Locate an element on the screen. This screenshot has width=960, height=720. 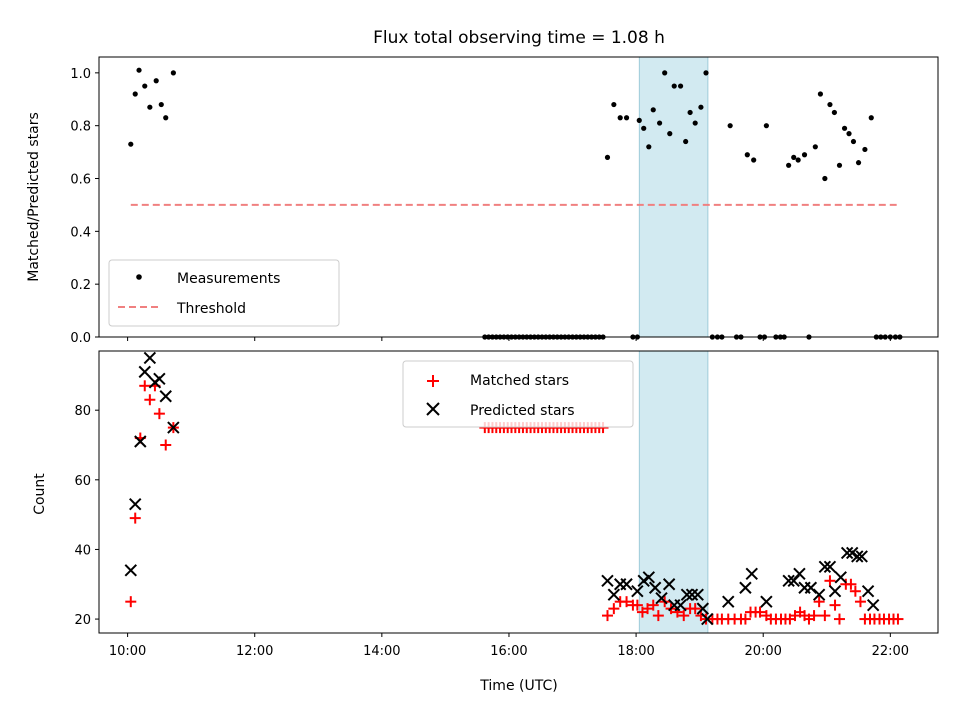
count-legend: Matched stars Predicted stars is located at coordinates (518, 394).